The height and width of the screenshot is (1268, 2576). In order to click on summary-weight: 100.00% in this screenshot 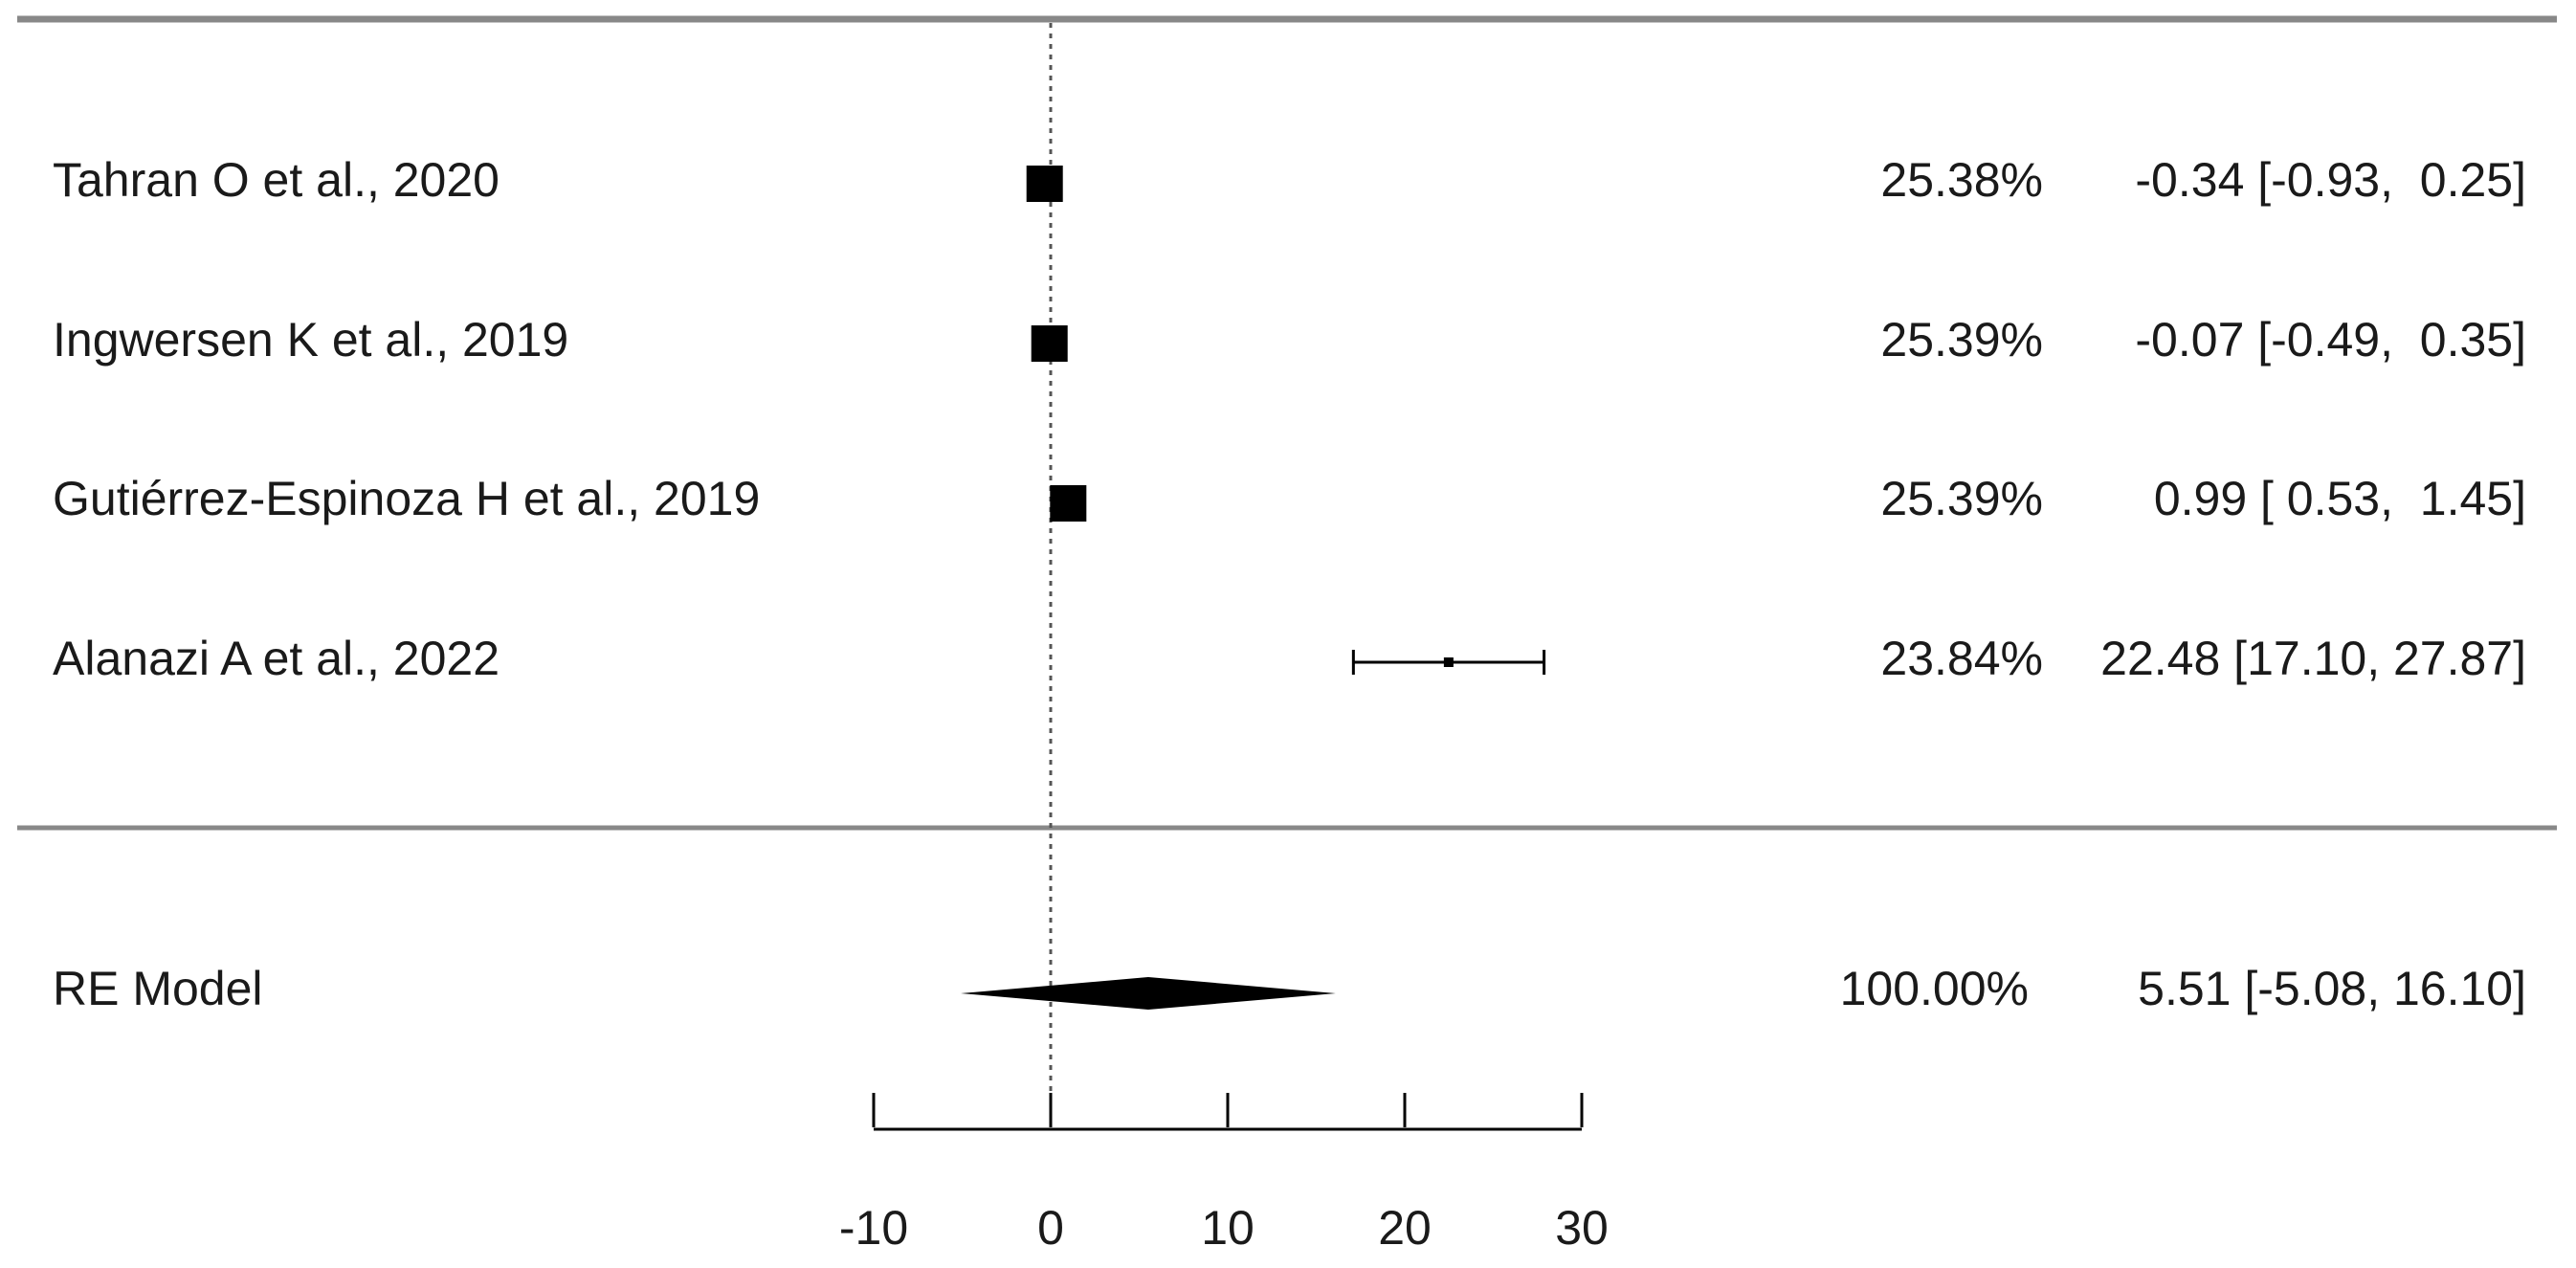, I will do `click(1934, 988)`.